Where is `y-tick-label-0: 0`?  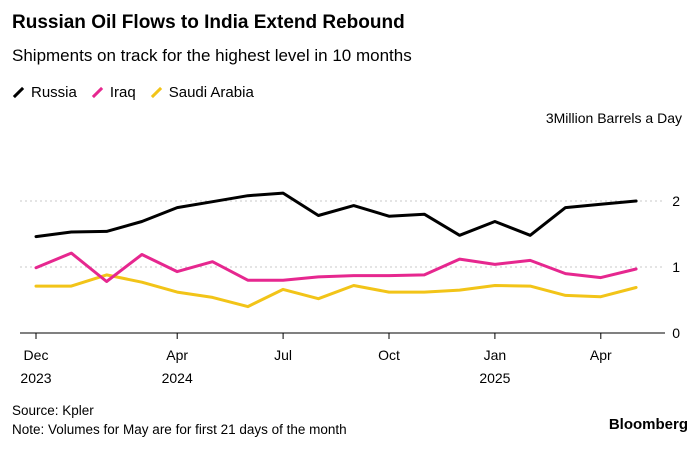
y-tick-label-0: 0 is located at coordinates (676, 333).